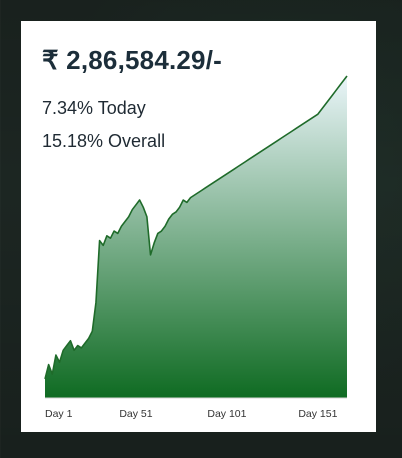  I want to click on today-change: 7.34% Today, so click(94, 108).